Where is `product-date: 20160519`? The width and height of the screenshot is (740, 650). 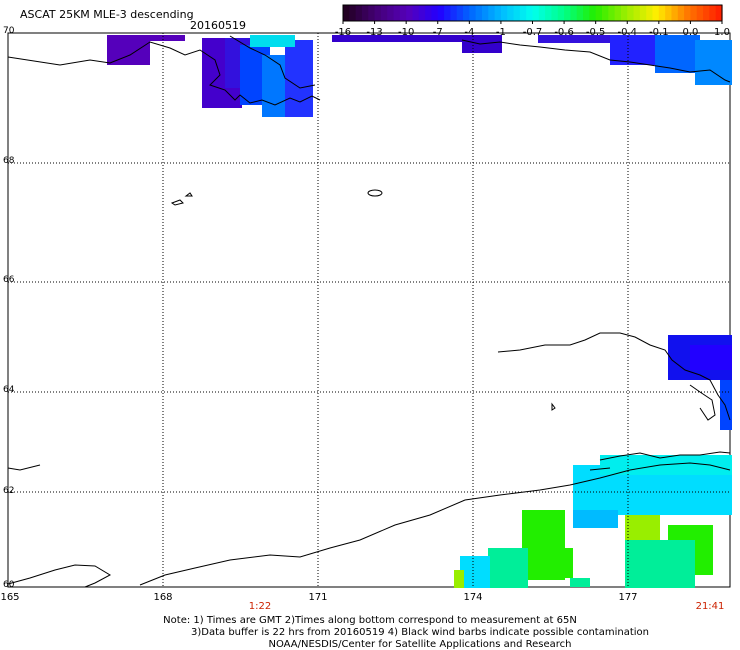
product-date: 20160519 is located at coordinates (218, 25).